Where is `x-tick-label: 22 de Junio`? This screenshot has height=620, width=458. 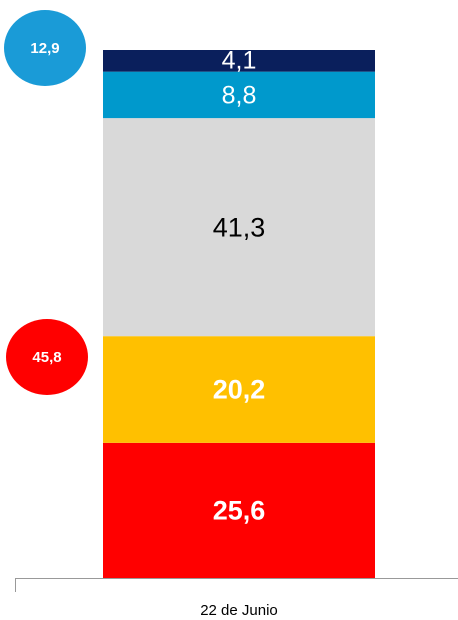
x-tick-label: 22 de Junio is located at coordinates (239, 610).